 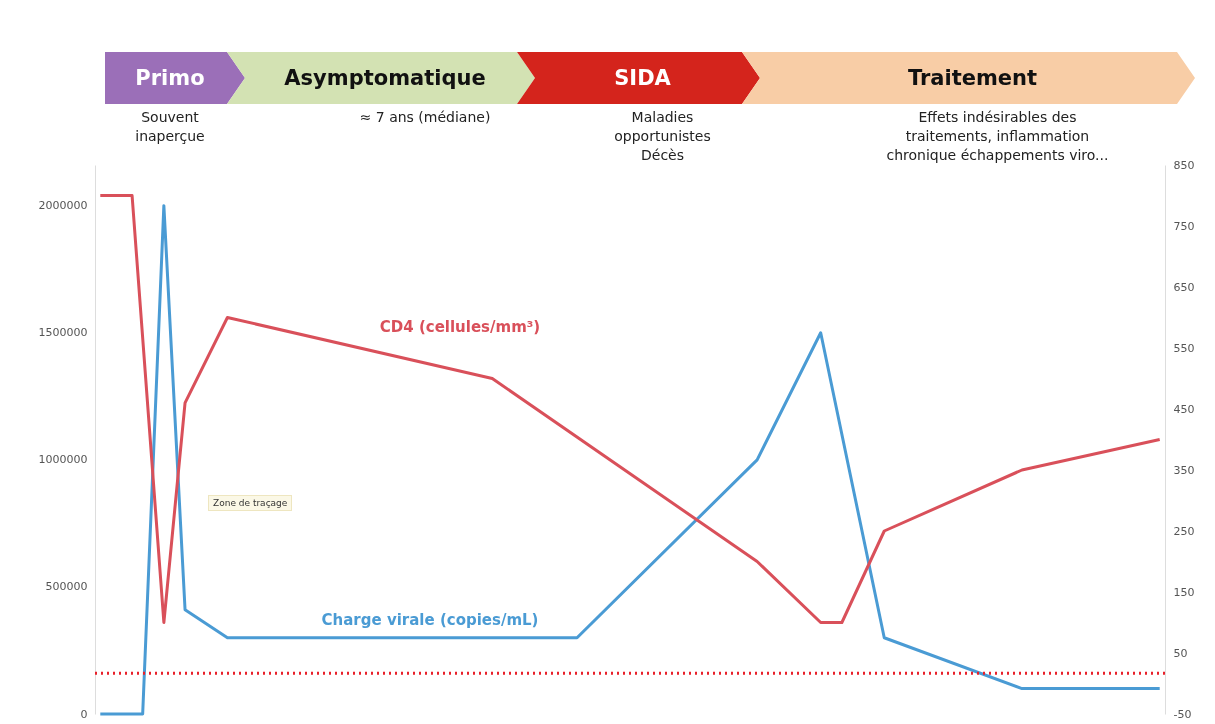 What do you see at coordinates (66, 587) in the screenshot?
I see `y-tick-label: 500000` at bounding box center [66, 587].